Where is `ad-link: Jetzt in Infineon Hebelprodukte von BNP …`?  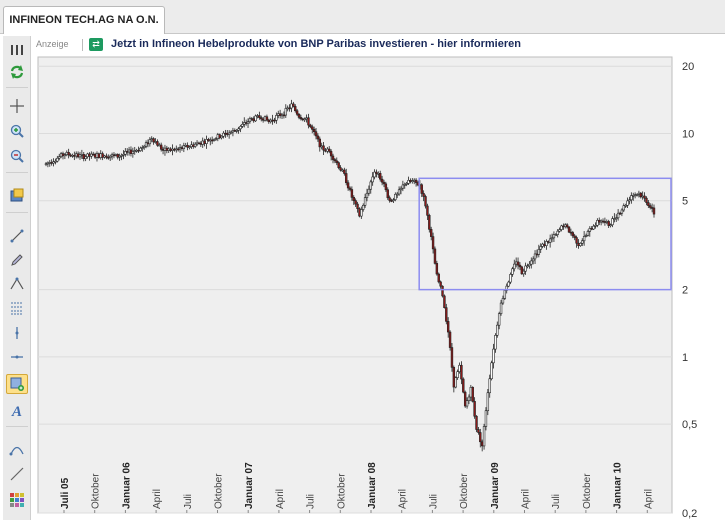 ad-link: Jetzt in Infineon Hebelprodukte von BNP … is located at coordinates (316, 44).